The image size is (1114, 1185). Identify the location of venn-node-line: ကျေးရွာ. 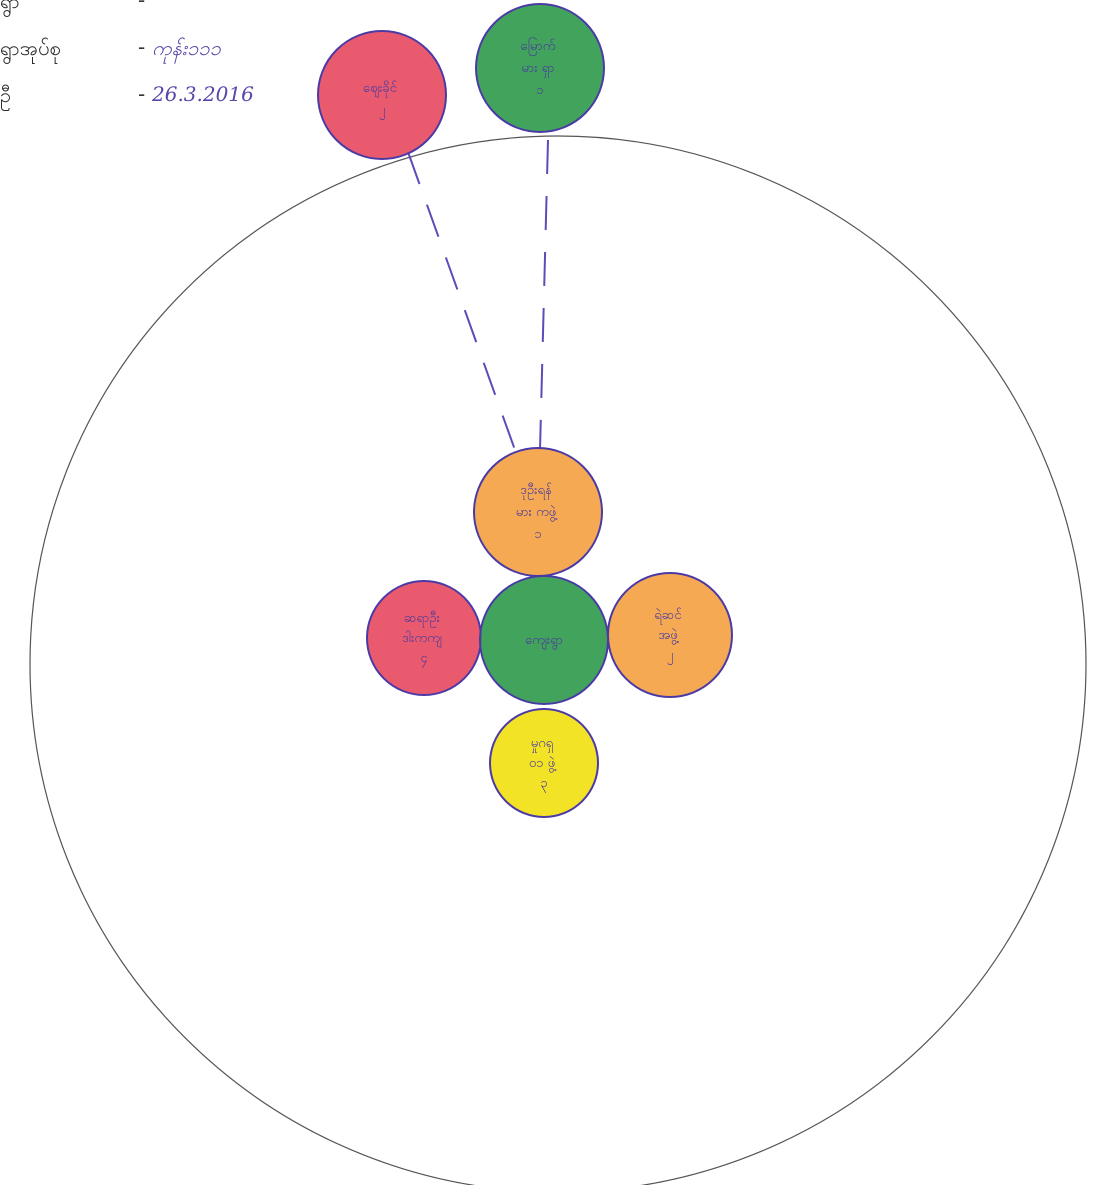
(544, 641).